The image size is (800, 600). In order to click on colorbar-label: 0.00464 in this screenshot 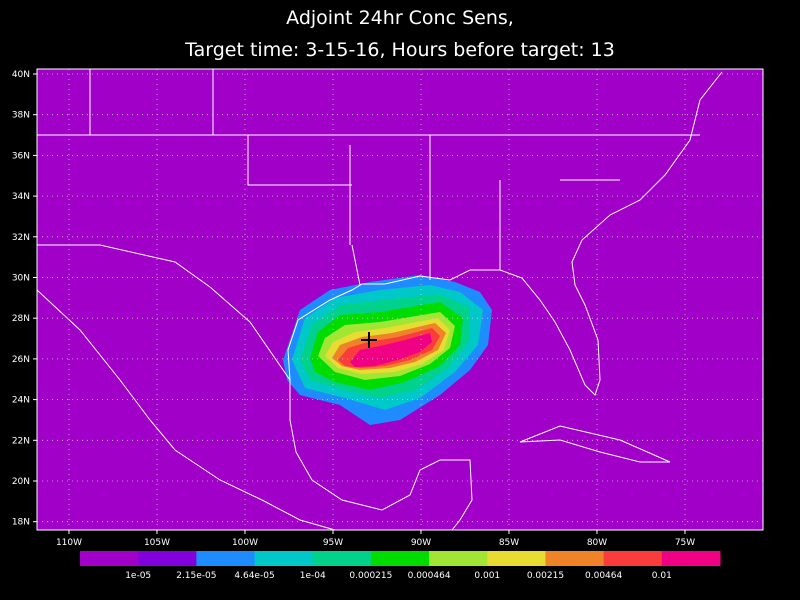, I will do `click(603, 576)`.